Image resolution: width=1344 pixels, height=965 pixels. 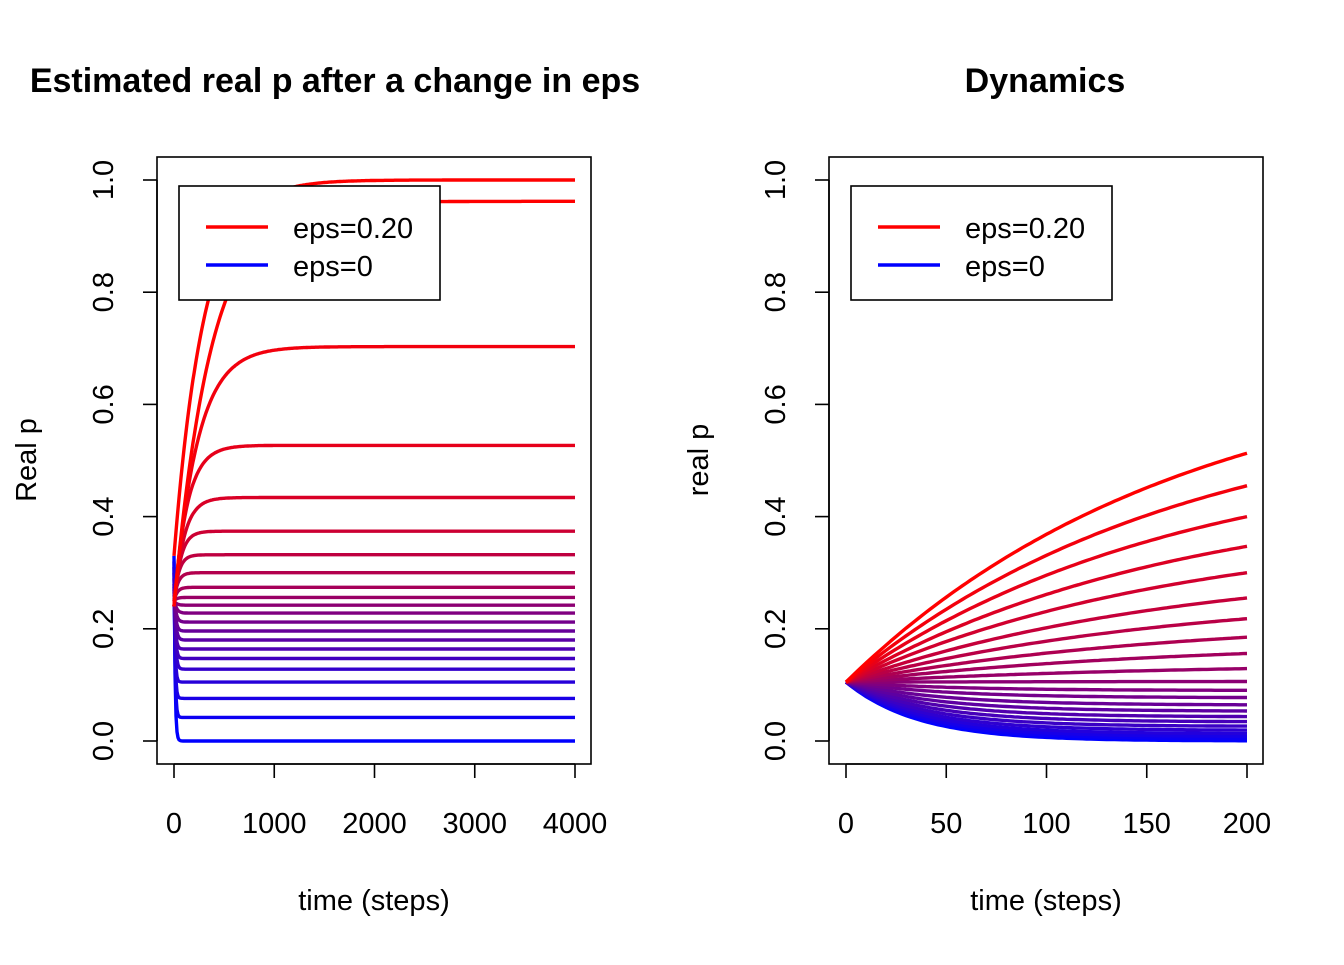 What do you see at coordinates (946, 824) in the screenshot?
I see `right-x-tick-label: 50` at bounding box center [946, 824].